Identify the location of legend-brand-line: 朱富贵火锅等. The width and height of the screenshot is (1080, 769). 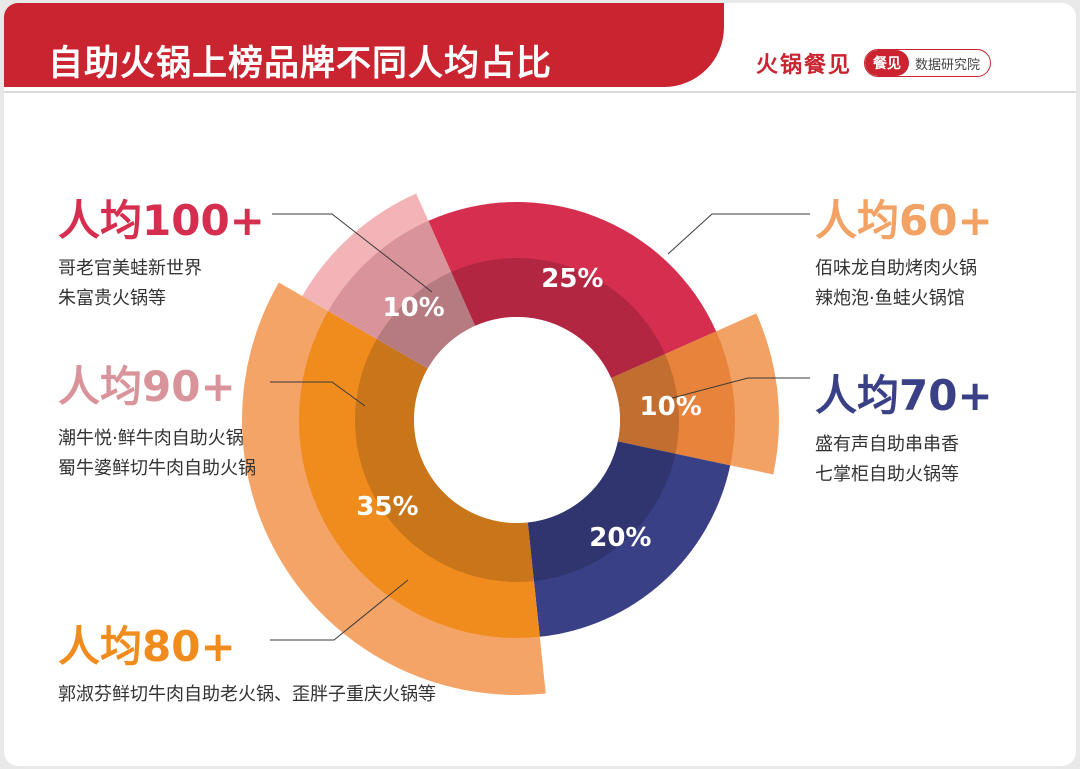
(112, 298).